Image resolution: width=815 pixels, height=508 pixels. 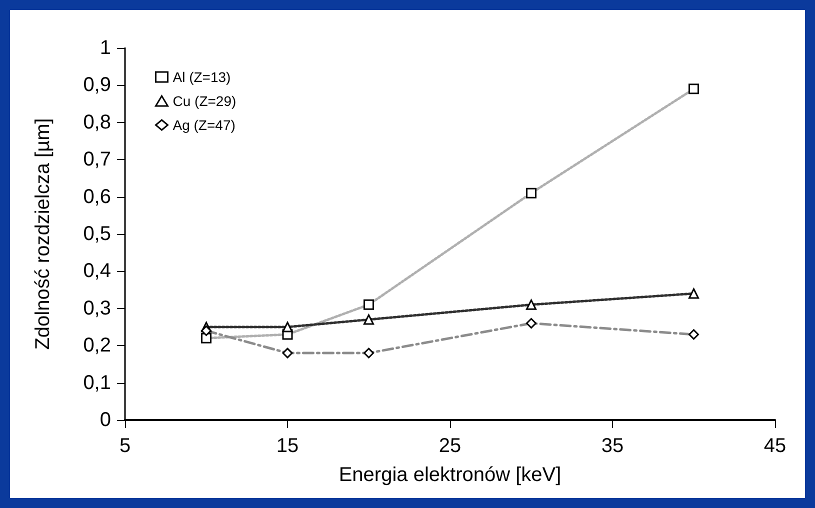 What do you see at coordinates (97, 197) in the screenshot?
I see `y-tick-label: 0,6` at bounding box center [97, 197].